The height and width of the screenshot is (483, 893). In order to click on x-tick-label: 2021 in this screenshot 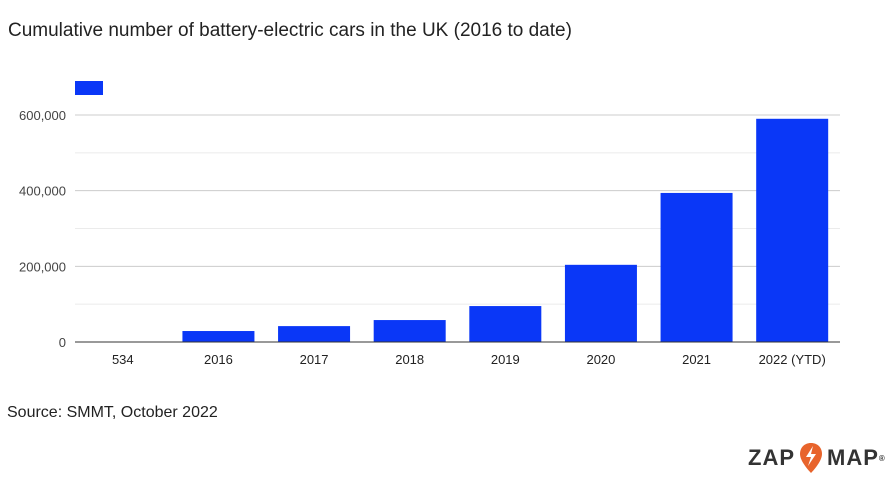, I will do `click(696, 359)`.